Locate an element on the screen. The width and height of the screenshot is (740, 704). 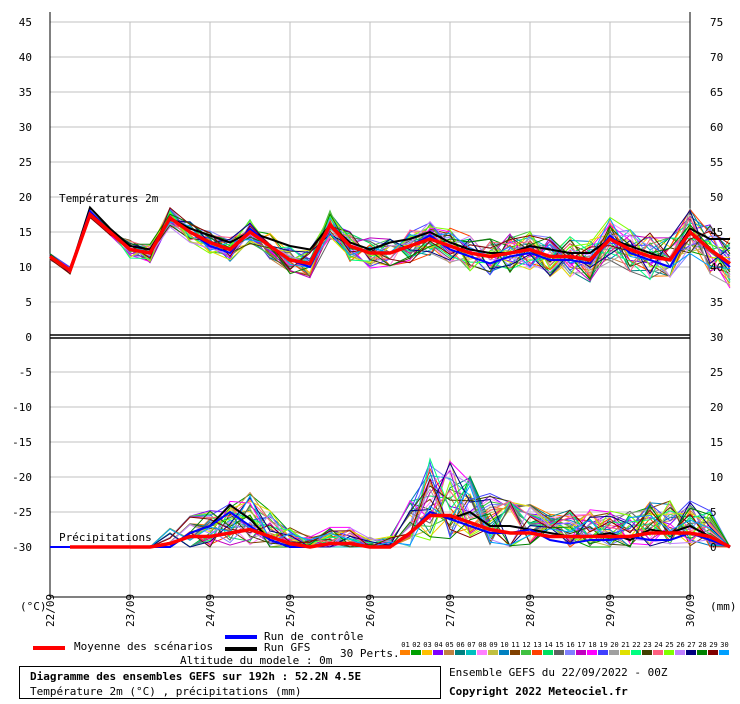
left-tick-label: 0 is located at coordinates (28, 337).